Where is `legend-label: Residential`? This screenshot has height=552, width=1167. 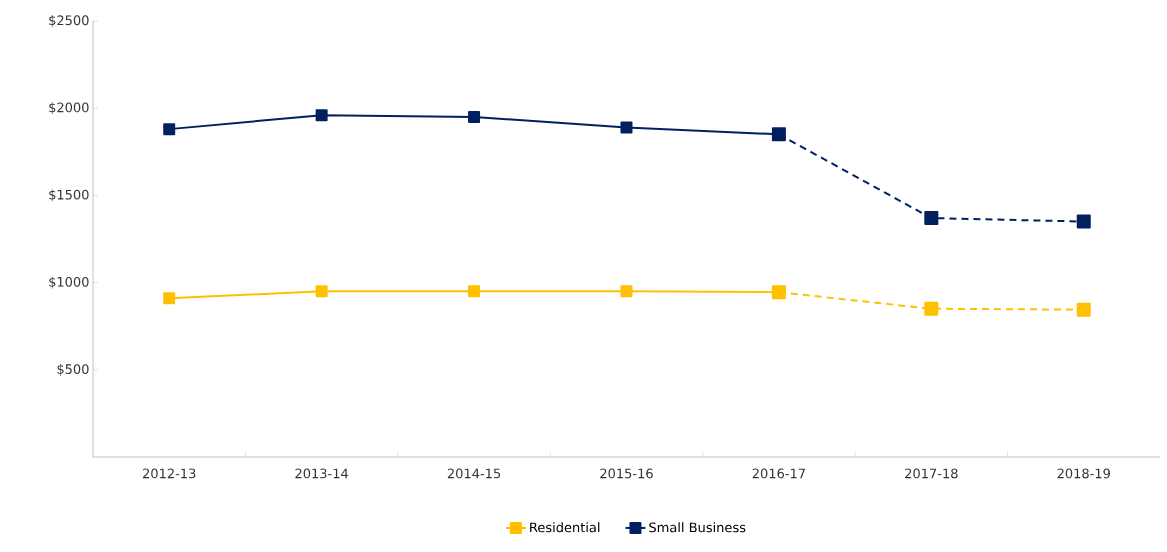 legend-label: Residential is located at coordinates (565, 527).